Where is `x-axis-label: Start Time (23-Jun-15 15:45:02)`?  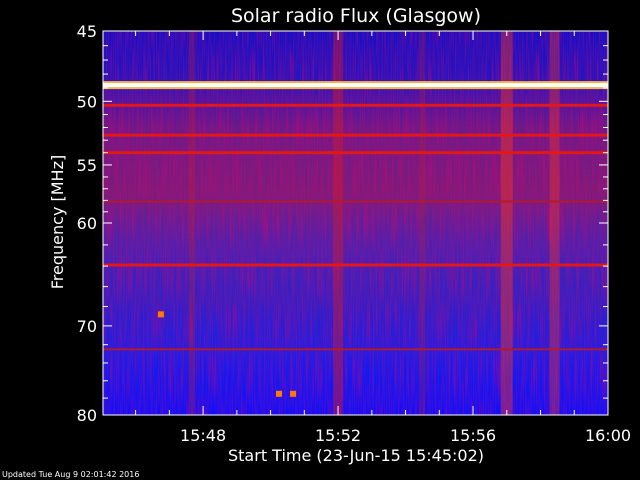 x-axis-label: Start Time (23-Jun-15 15:45:02) is located at coordinates (356, 455).